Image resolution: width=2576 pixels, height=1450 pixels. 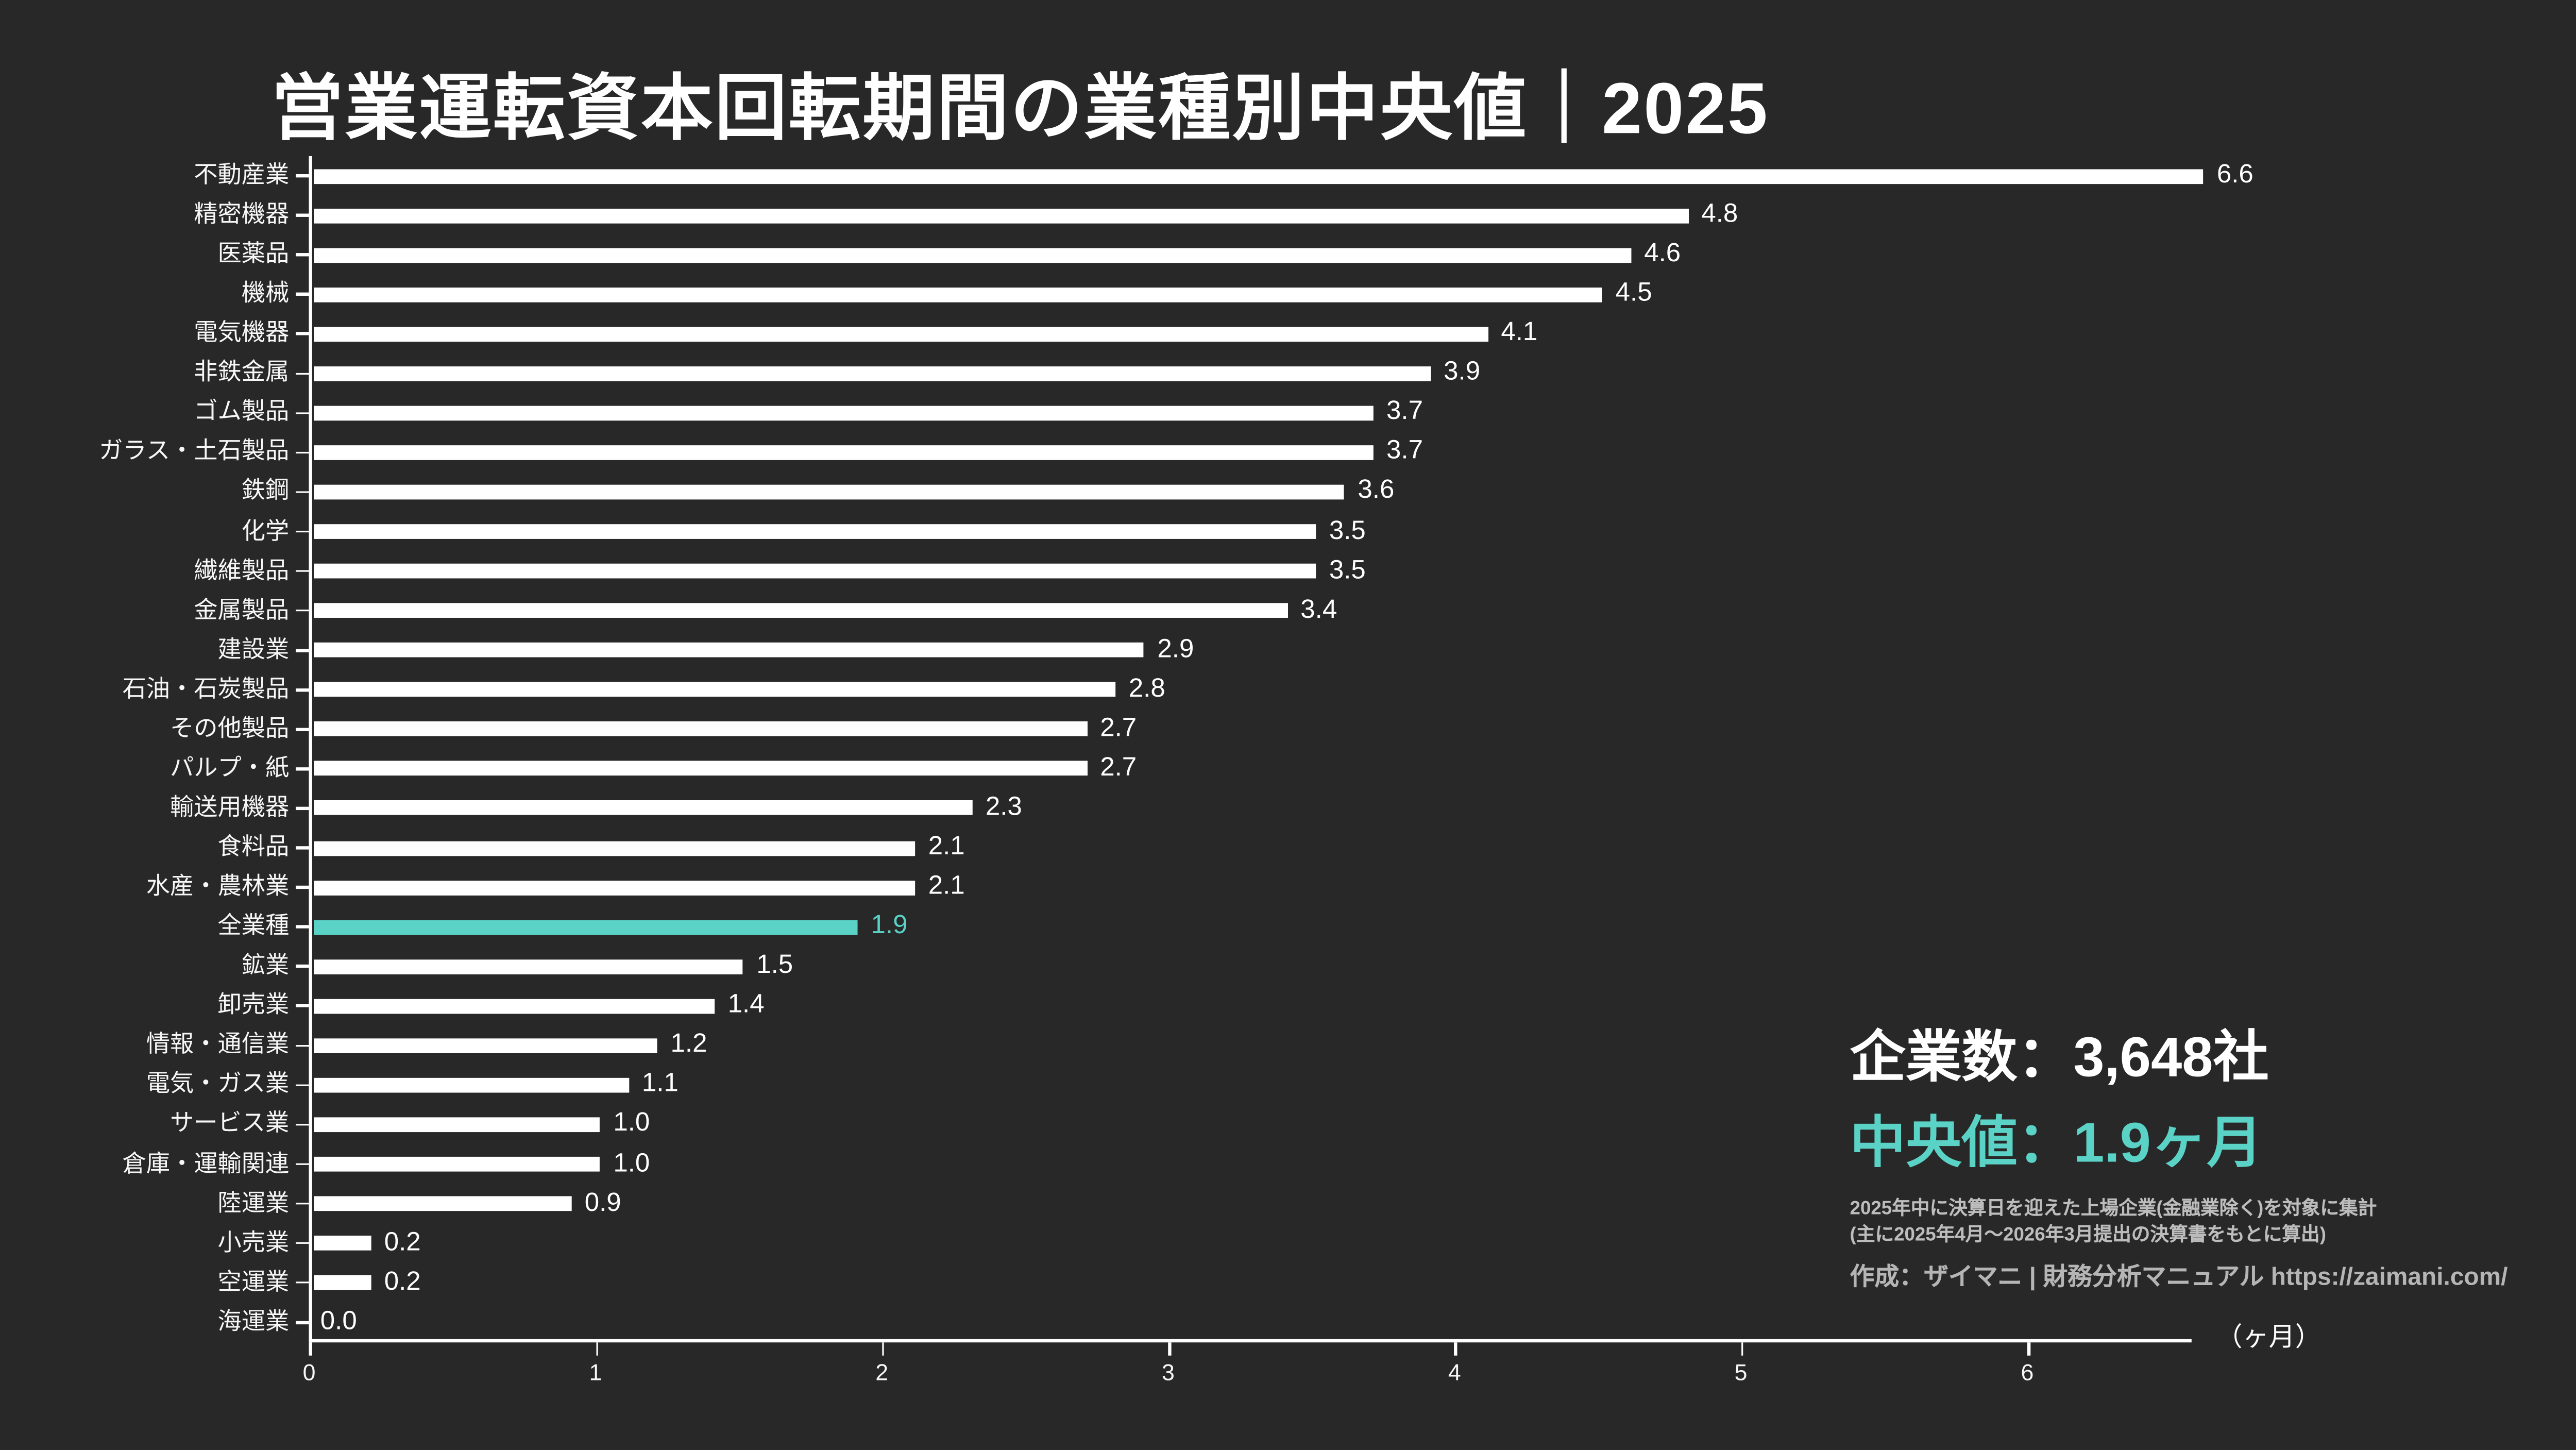 I want to click on category-label: 倉庫・運輸関連, so click(x=206, y=1164).